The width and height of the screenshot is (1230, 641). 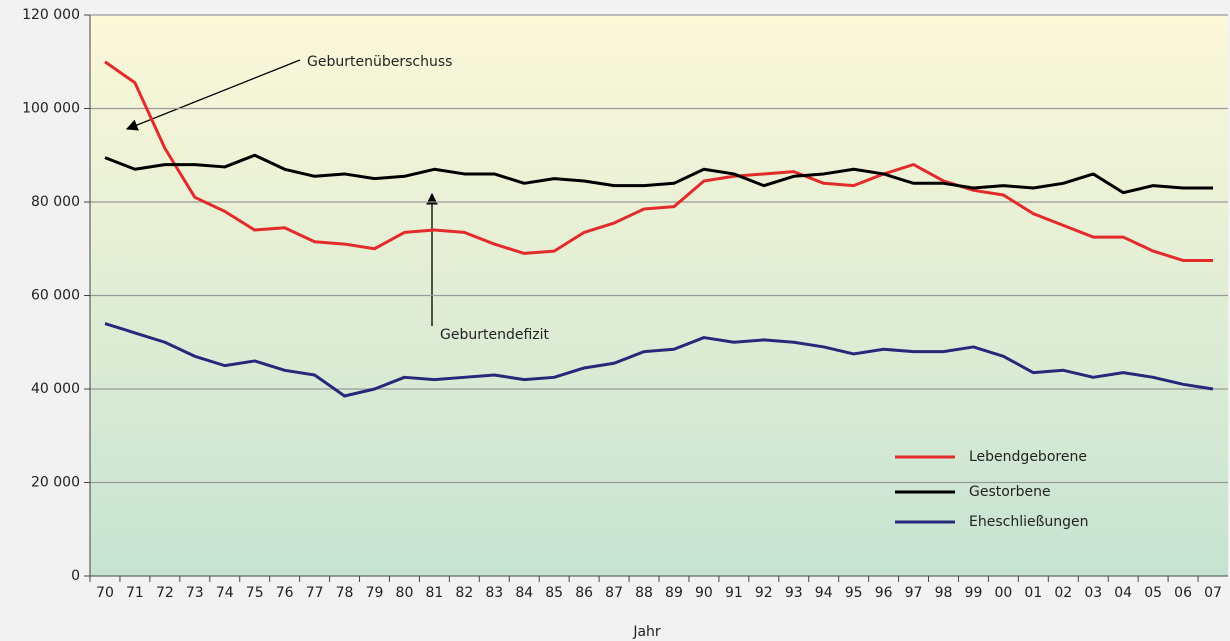 I want to click on legend-label: Eheschließungen, so click(x=1029, y=522).